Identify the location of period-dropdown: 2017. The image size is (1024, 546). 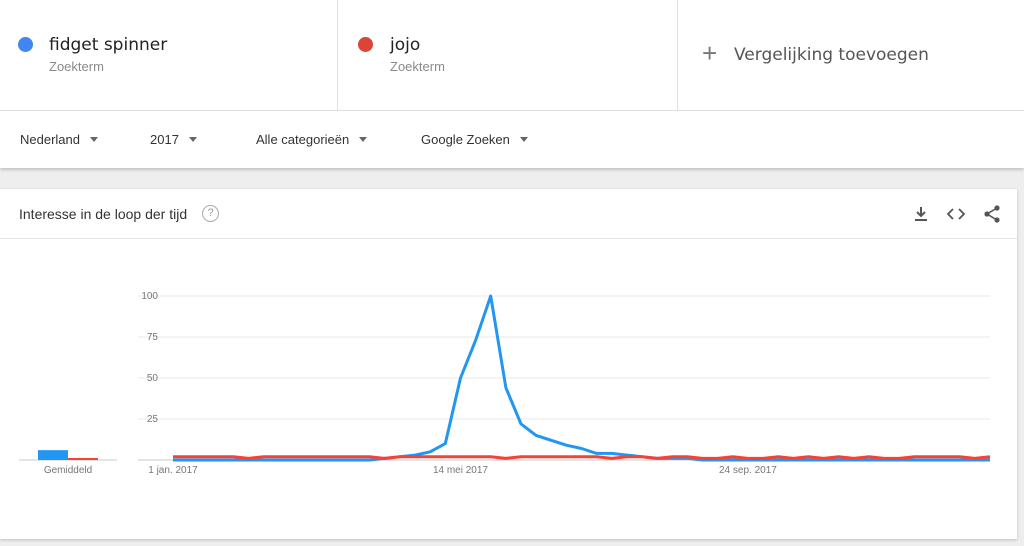
(173, 139).